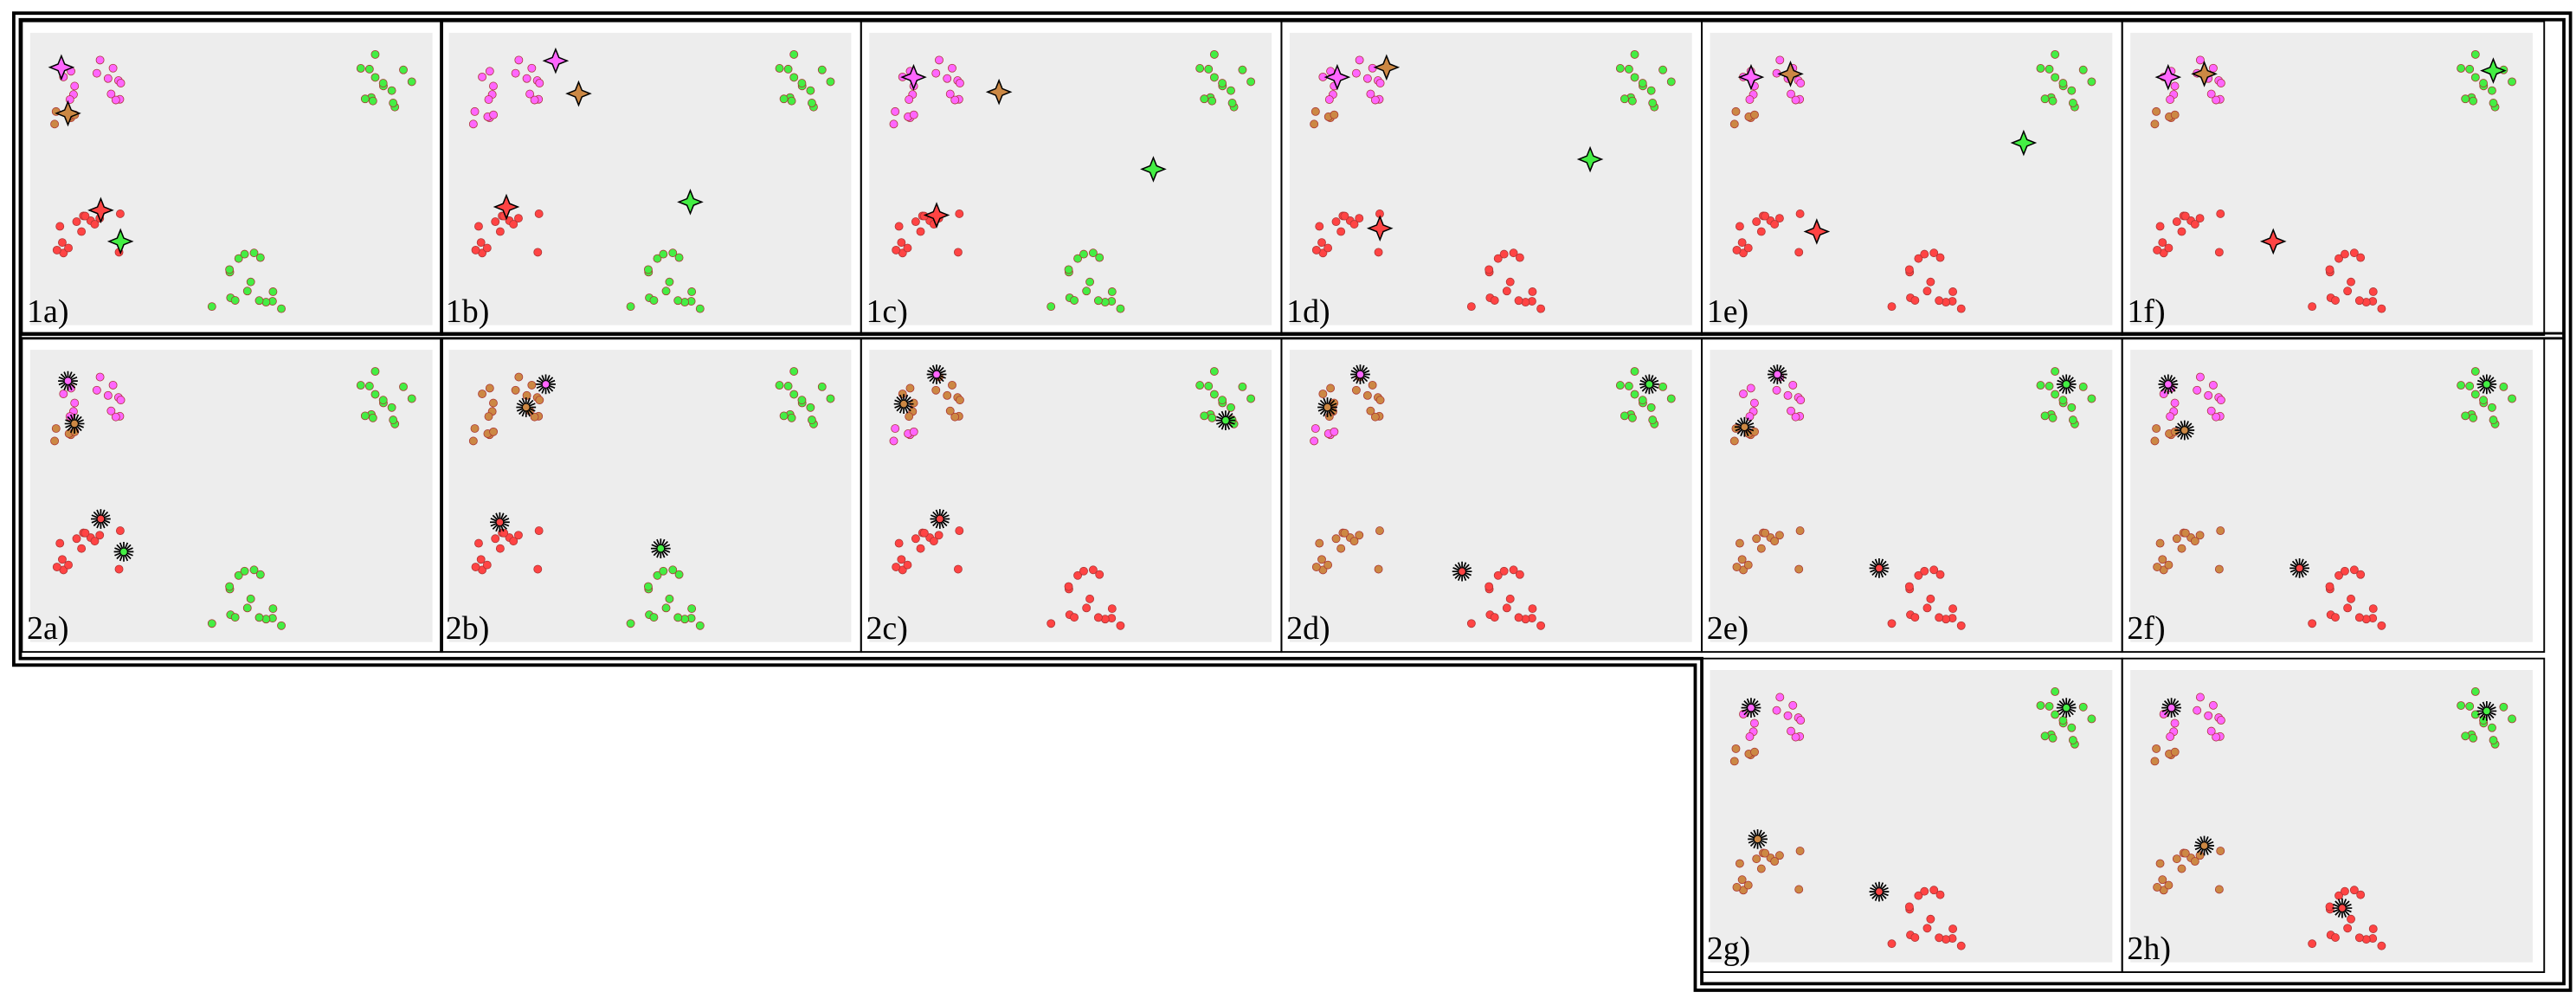  Describe the element at coordinates (886, 311) in the screenshot. I see `panel-label: 1c)` at that location.